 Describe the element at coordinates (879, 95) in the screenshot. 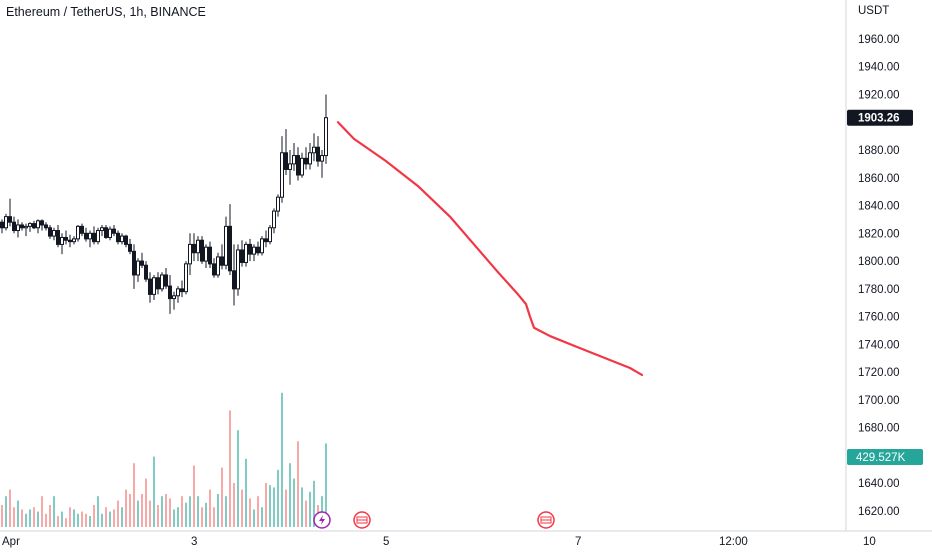

I see `price-tick-label: 1920.00` at that location.